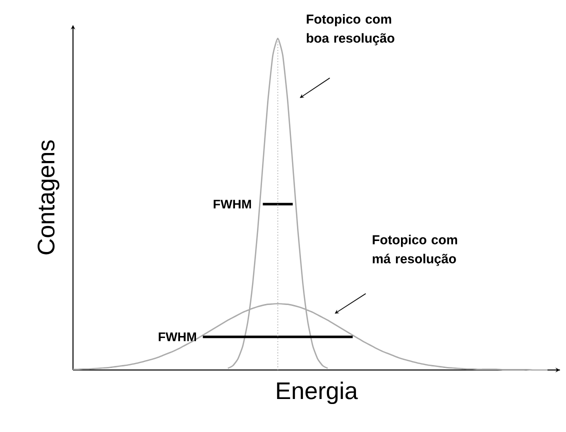 The image size is (566, 432). I want to click on annotation: Fotopico com boa resolução, so click(350, 30).